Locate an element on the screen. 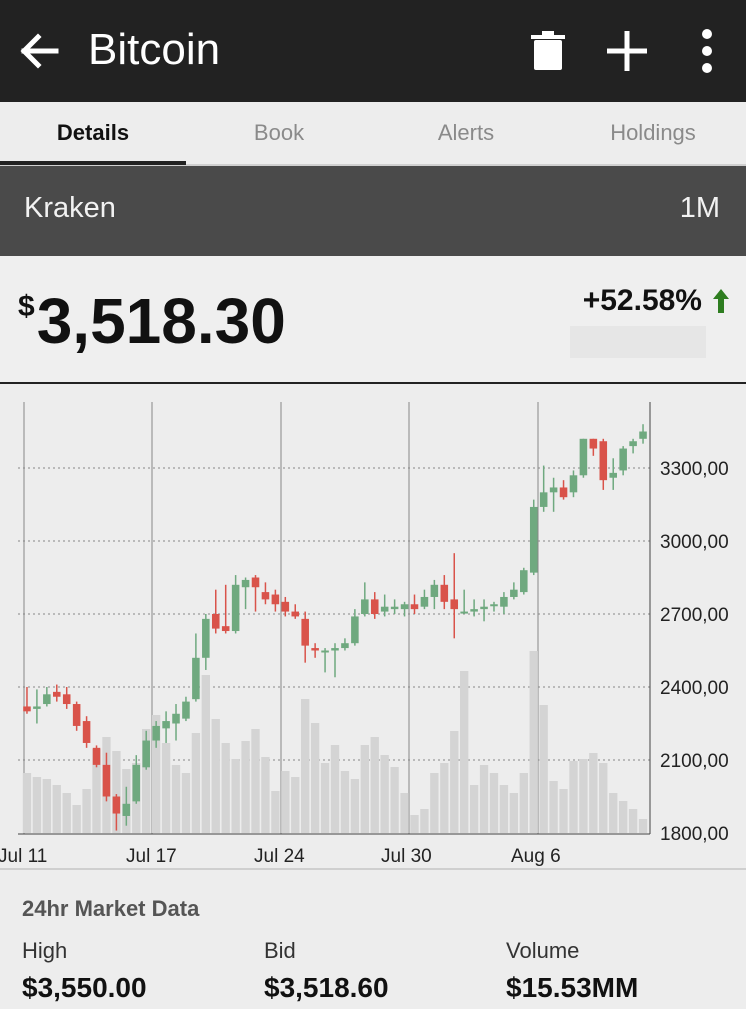 The image size is (746, 1009). tab-holdings: Holdings is located at coordinates (653, 132).